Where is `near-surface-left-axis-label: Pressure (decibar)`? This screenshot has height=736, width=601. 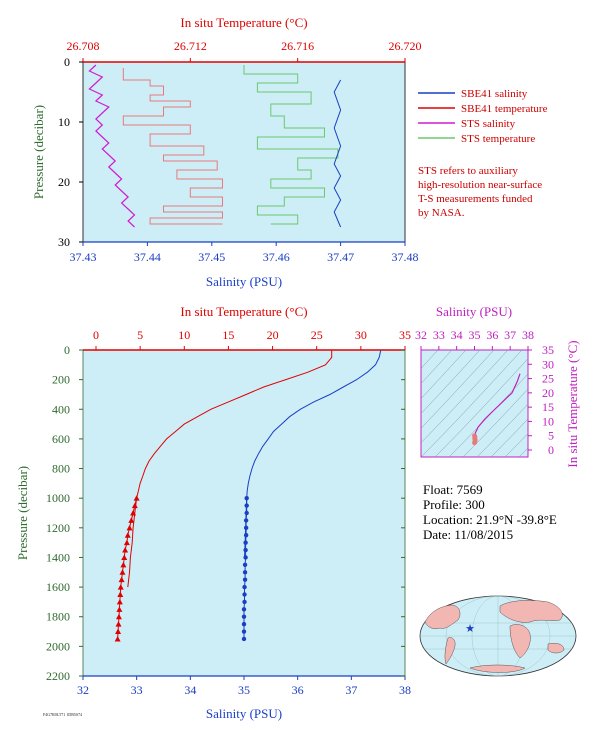 near-surface-left-axis-label: Pressure (decibar) is located at coordinates (38, 152).